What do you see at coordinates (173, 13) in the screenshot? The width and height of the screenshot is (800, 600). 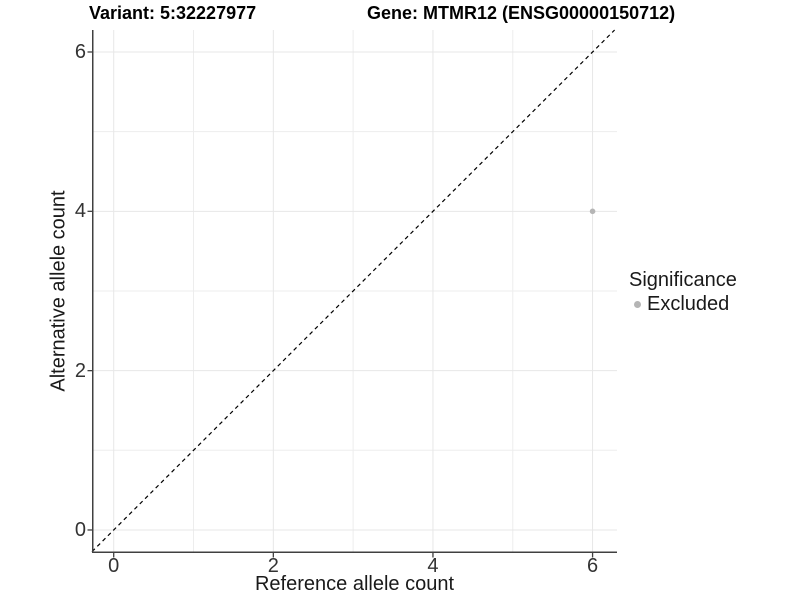 I see `variant-title: Variant: 5:32227977` at bounding box center [173, 13].